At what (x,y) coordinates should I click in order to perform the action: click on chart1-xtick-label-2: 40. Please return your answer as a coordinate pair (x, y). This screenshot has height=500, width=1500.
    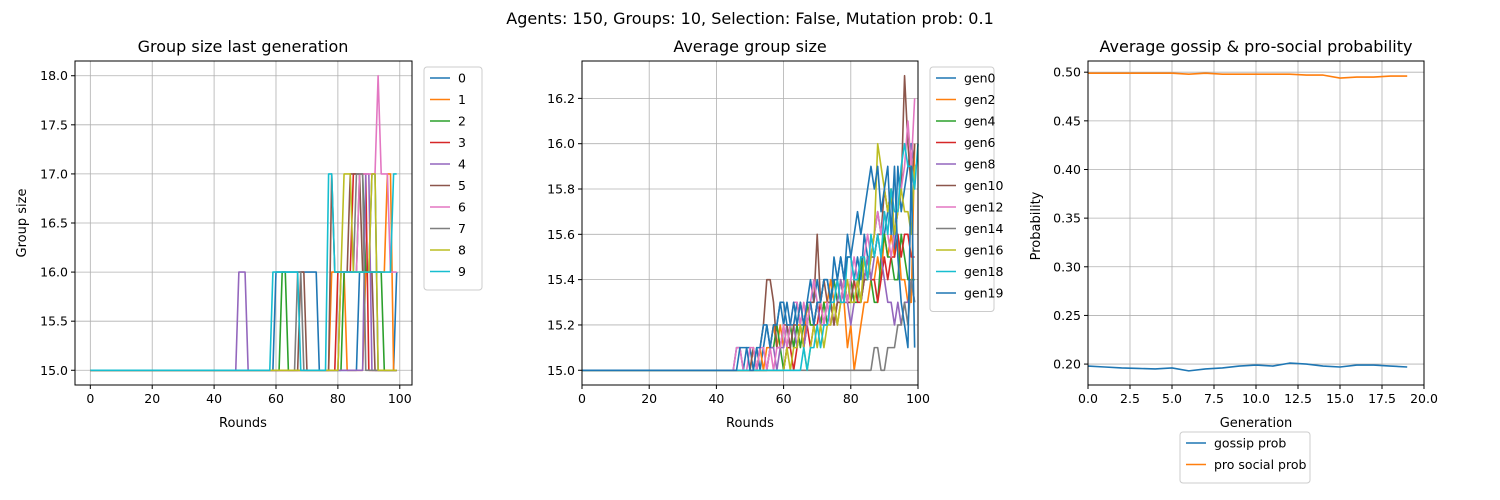
    Looking at the image, I should click on (716, 398).